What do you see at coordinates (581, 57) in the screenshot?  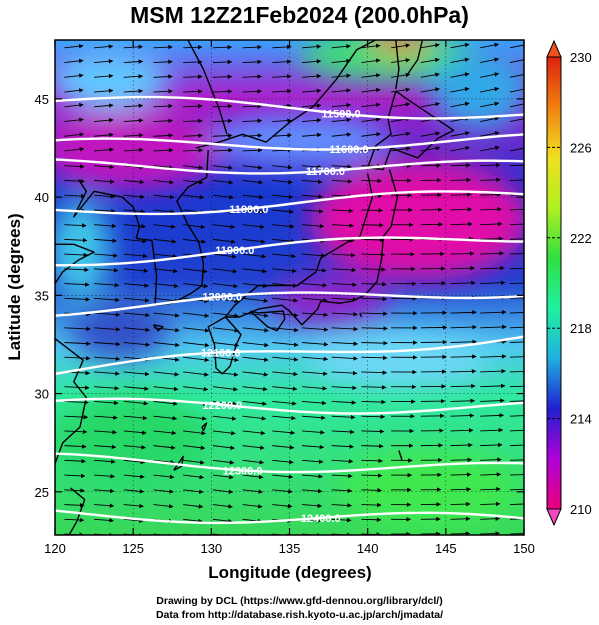 I see `colorbar-tick-label: 230` at bounding box center [581, 57].